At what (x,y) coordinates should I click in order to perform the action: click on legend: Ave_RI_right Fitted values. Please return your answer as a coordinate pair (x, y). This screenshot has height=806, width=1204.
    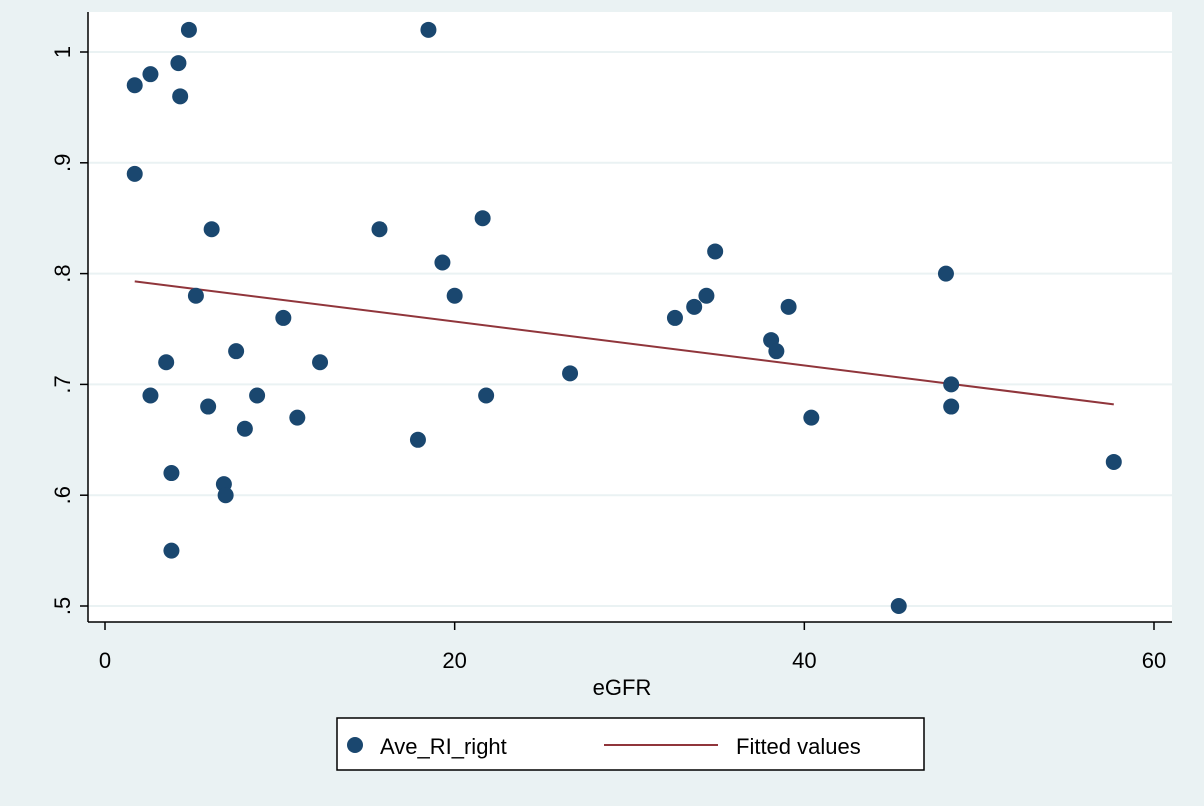
    Looking at the image, I should click on (630, 744).